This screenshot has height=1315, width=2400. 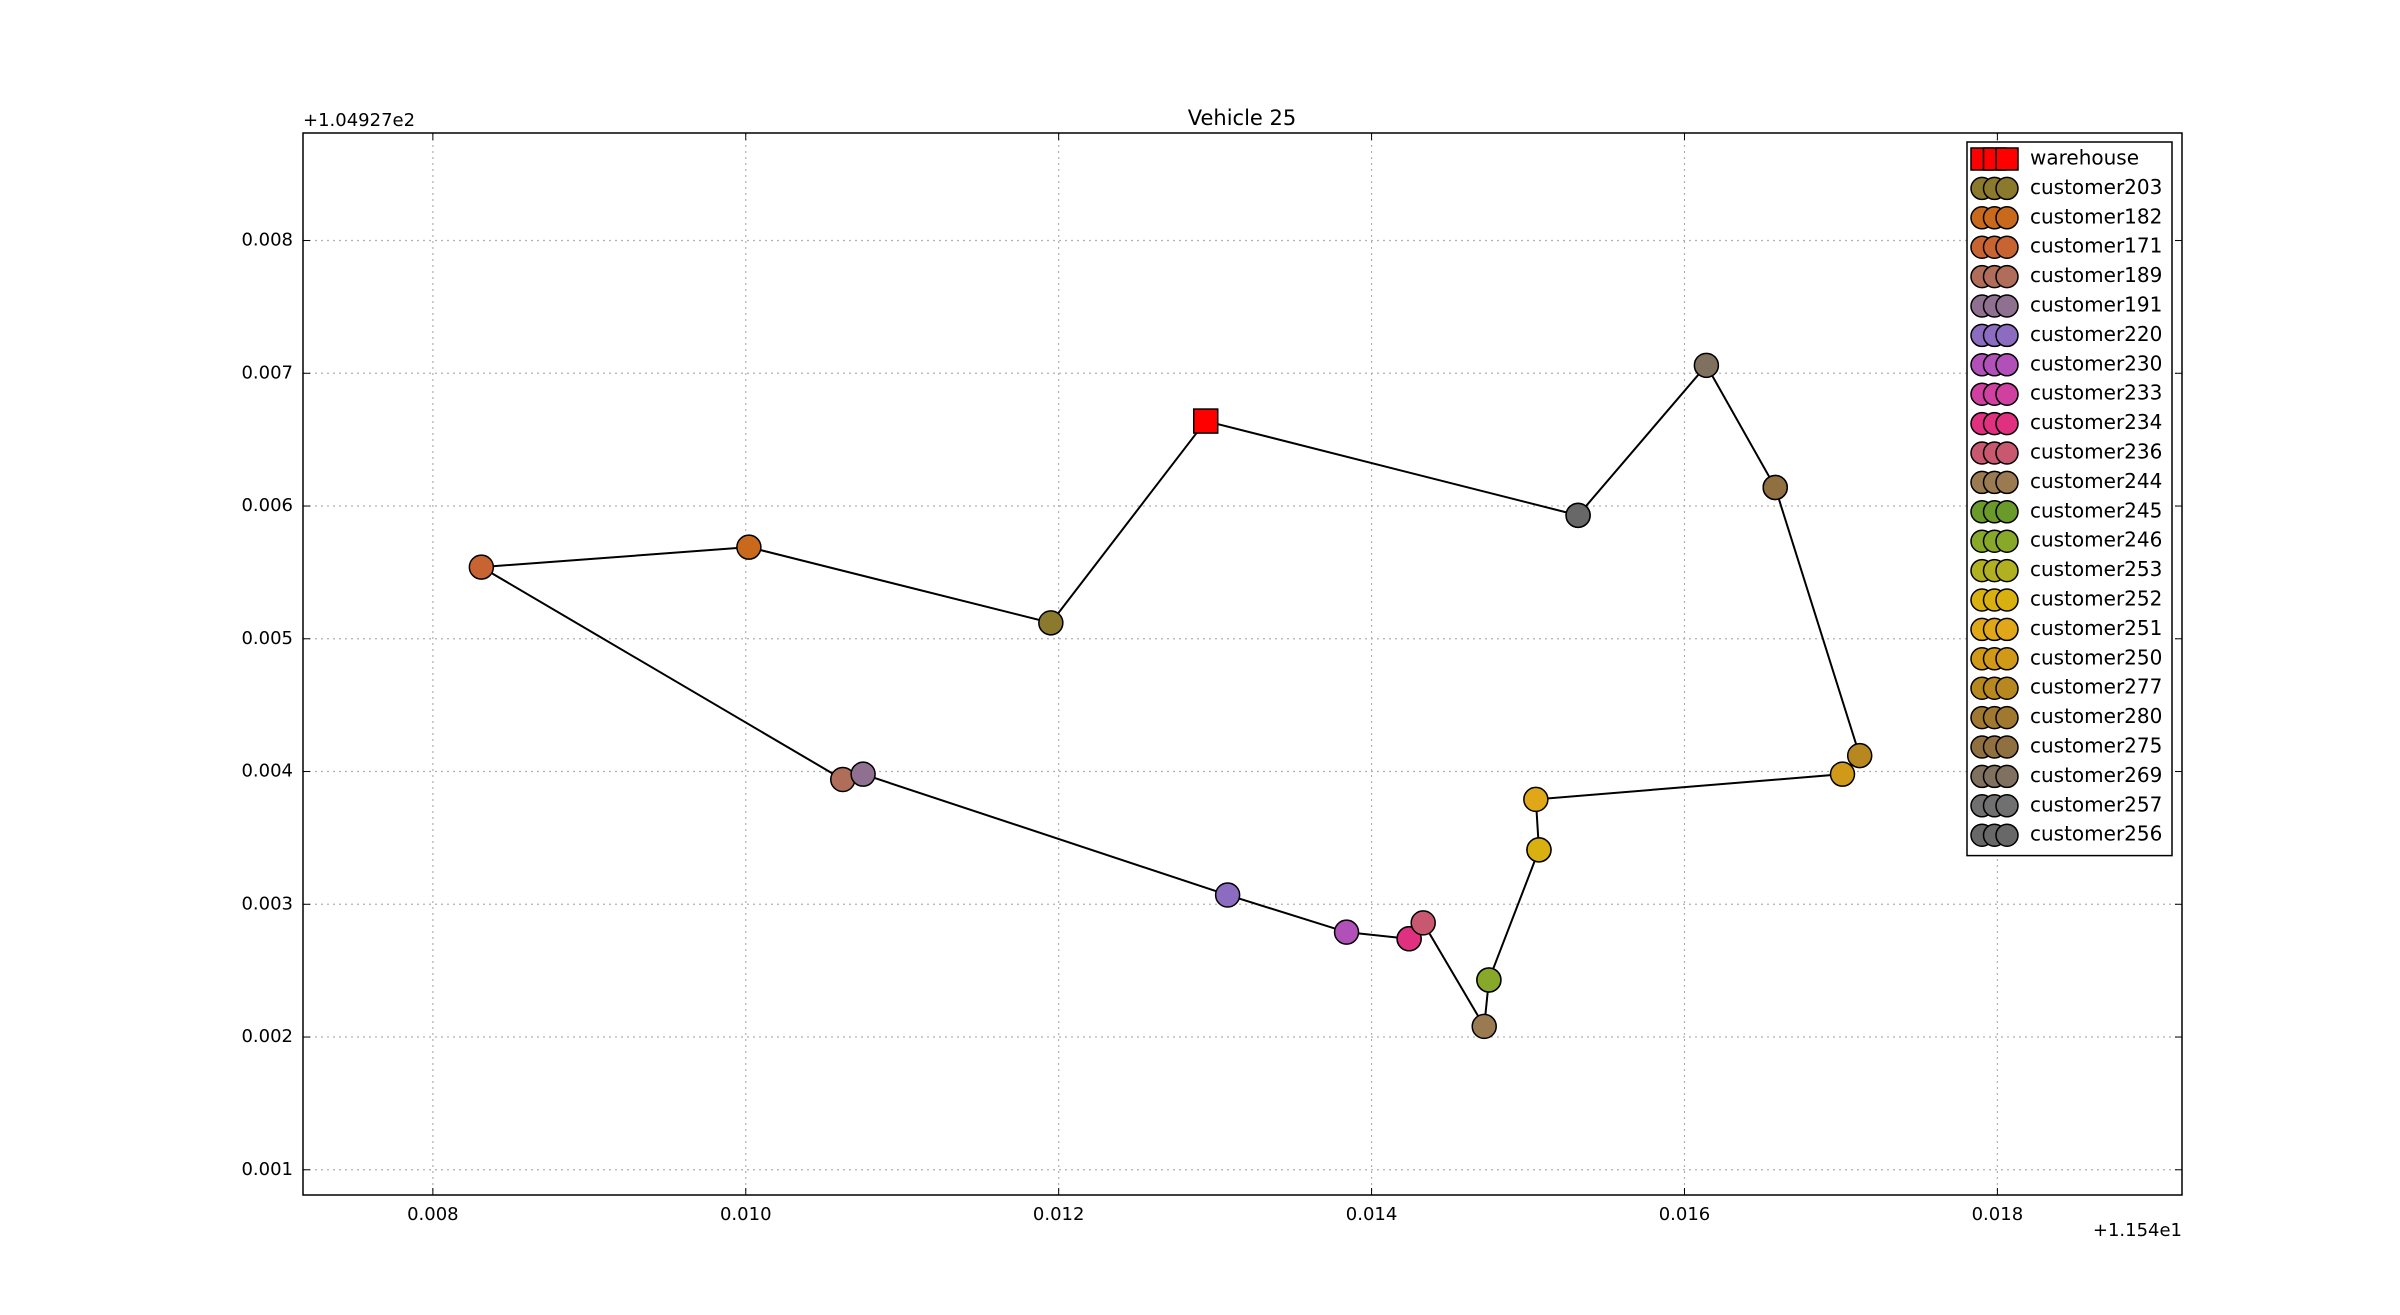 I want to click on legend-label: customer251, so click(x=2096, y=628).